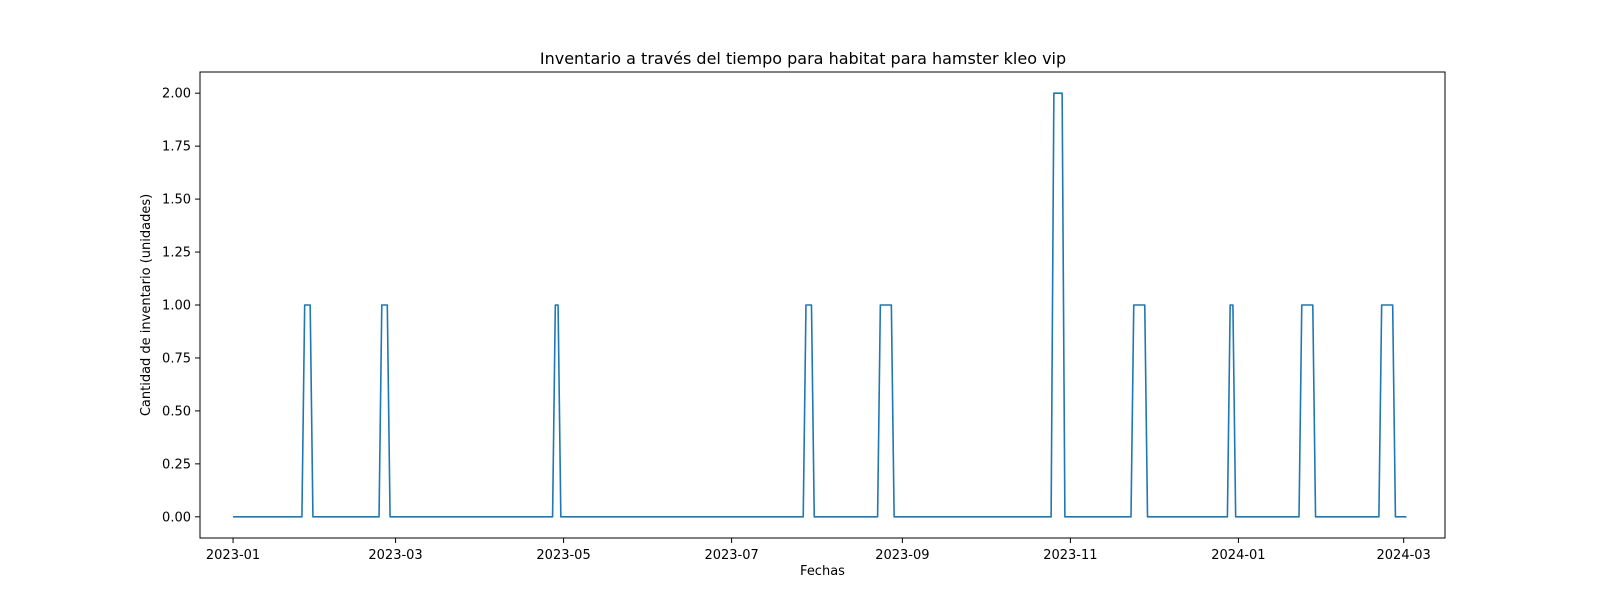  I want to click on x-axis-title: Fechas, so click(822, 571).